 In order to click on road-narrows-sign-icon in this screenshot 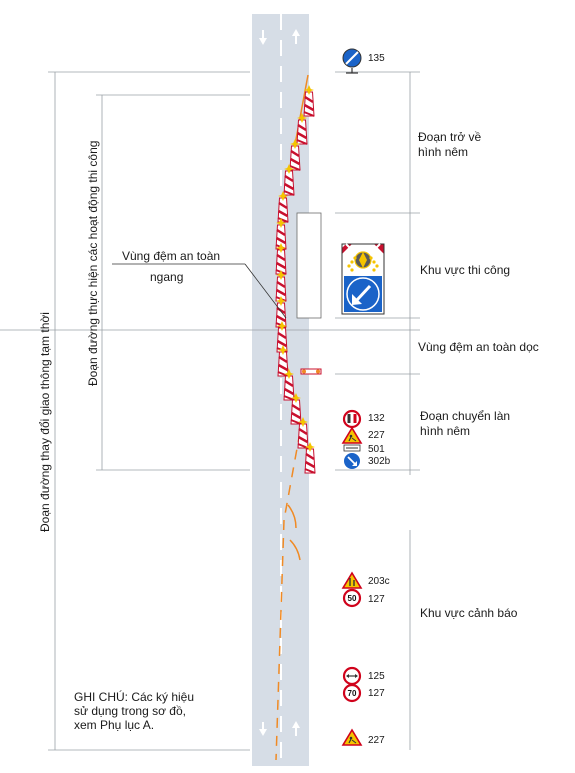, I will do `click(352, 580)`.